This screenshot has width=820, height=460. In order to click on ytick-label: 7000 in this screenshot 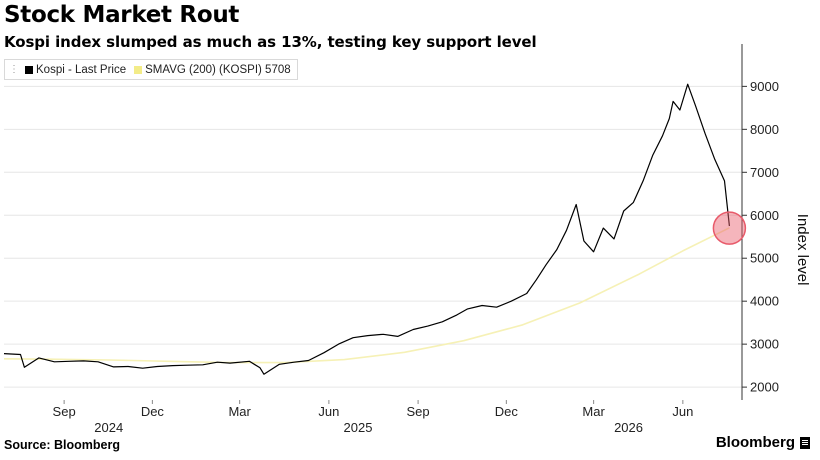, I will do `click(764, 172)`.